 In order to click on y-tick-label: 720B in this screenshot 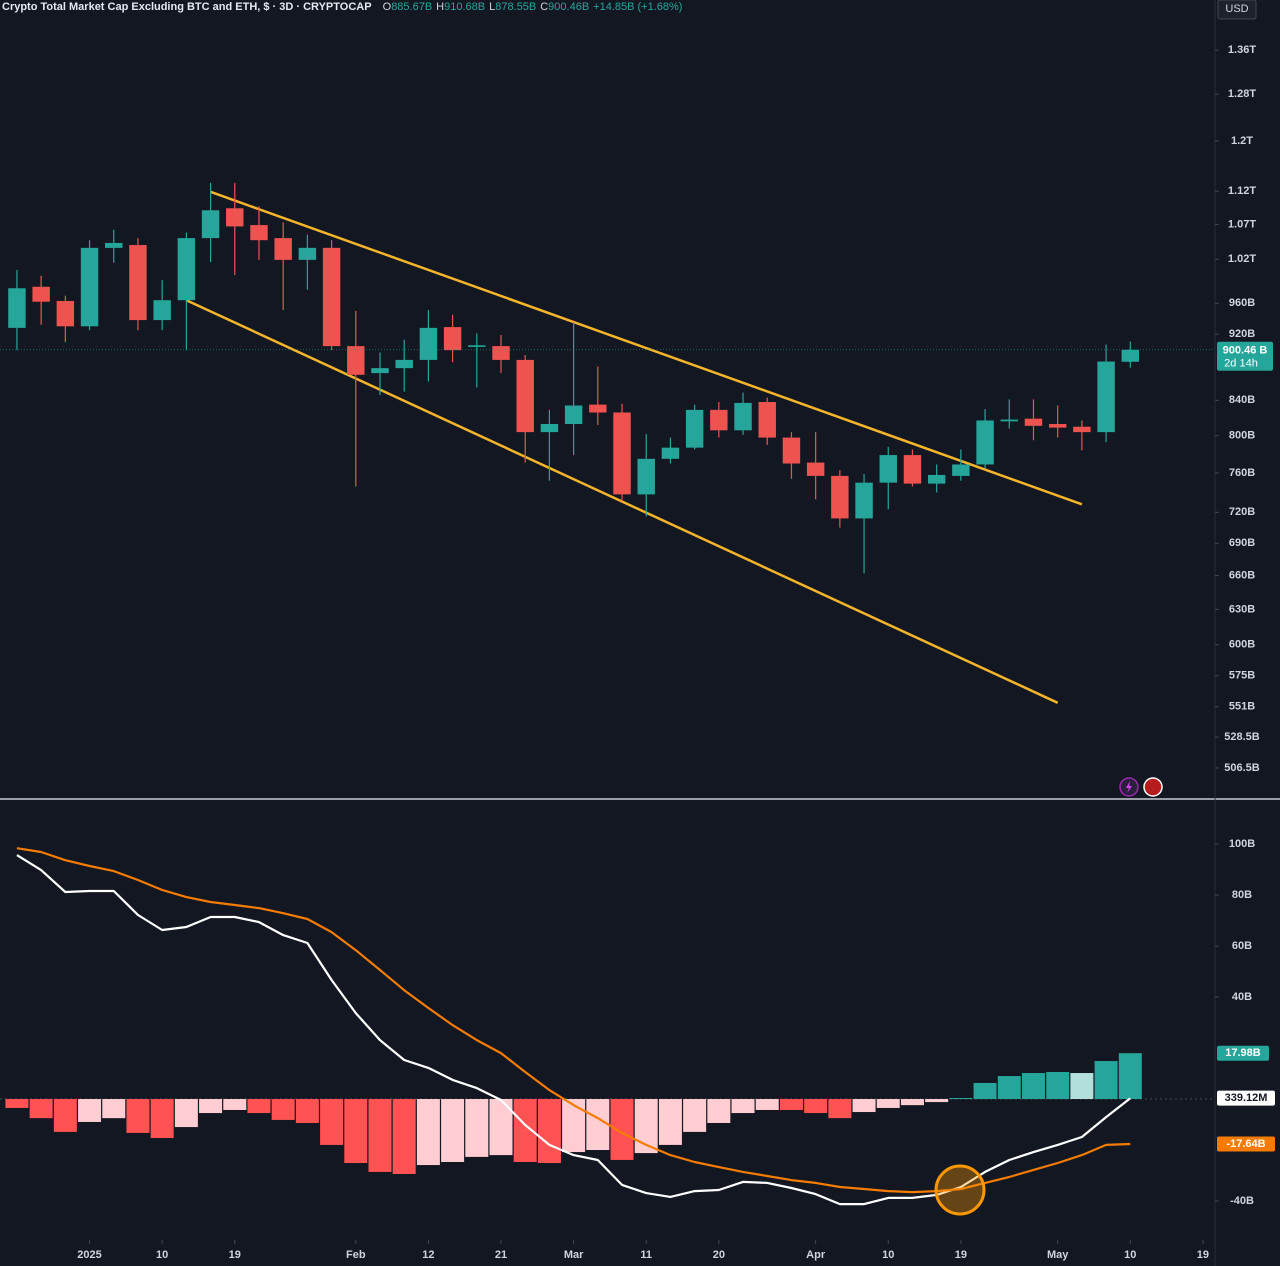, I will do `click(1242, 512)`.